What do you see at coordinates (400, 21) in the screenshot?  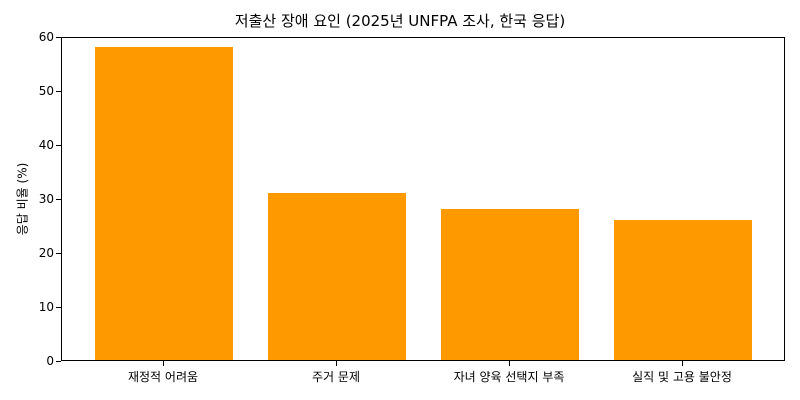 I see `chart-title: 저출산 장애 요인 (2025년 UNFPA 조사, 한국 응답)` at bounding box center [400, 21].